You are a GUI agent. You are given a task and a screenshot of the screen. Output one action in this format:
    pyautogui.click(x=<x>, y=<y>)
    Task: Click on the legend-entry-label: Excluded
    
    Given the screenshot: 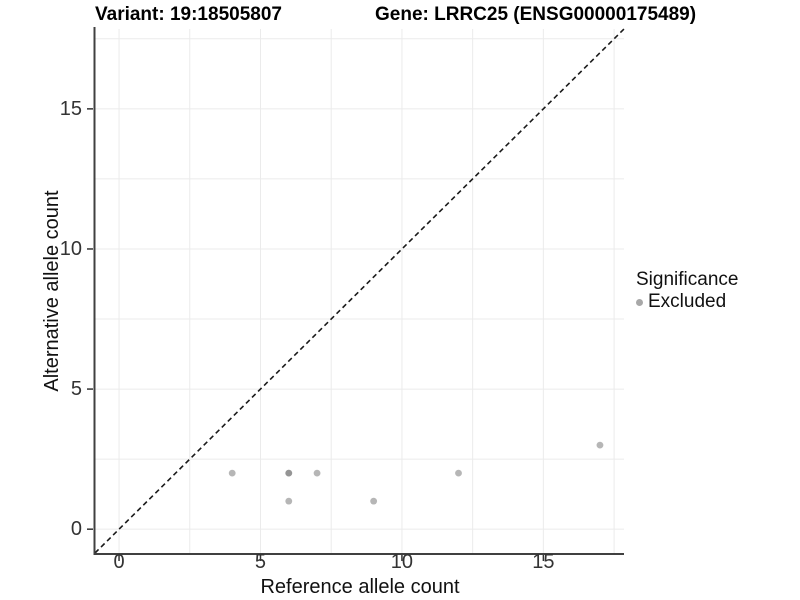 What is the action you would take?
    pyautogui.click(x=687, y=301)
    